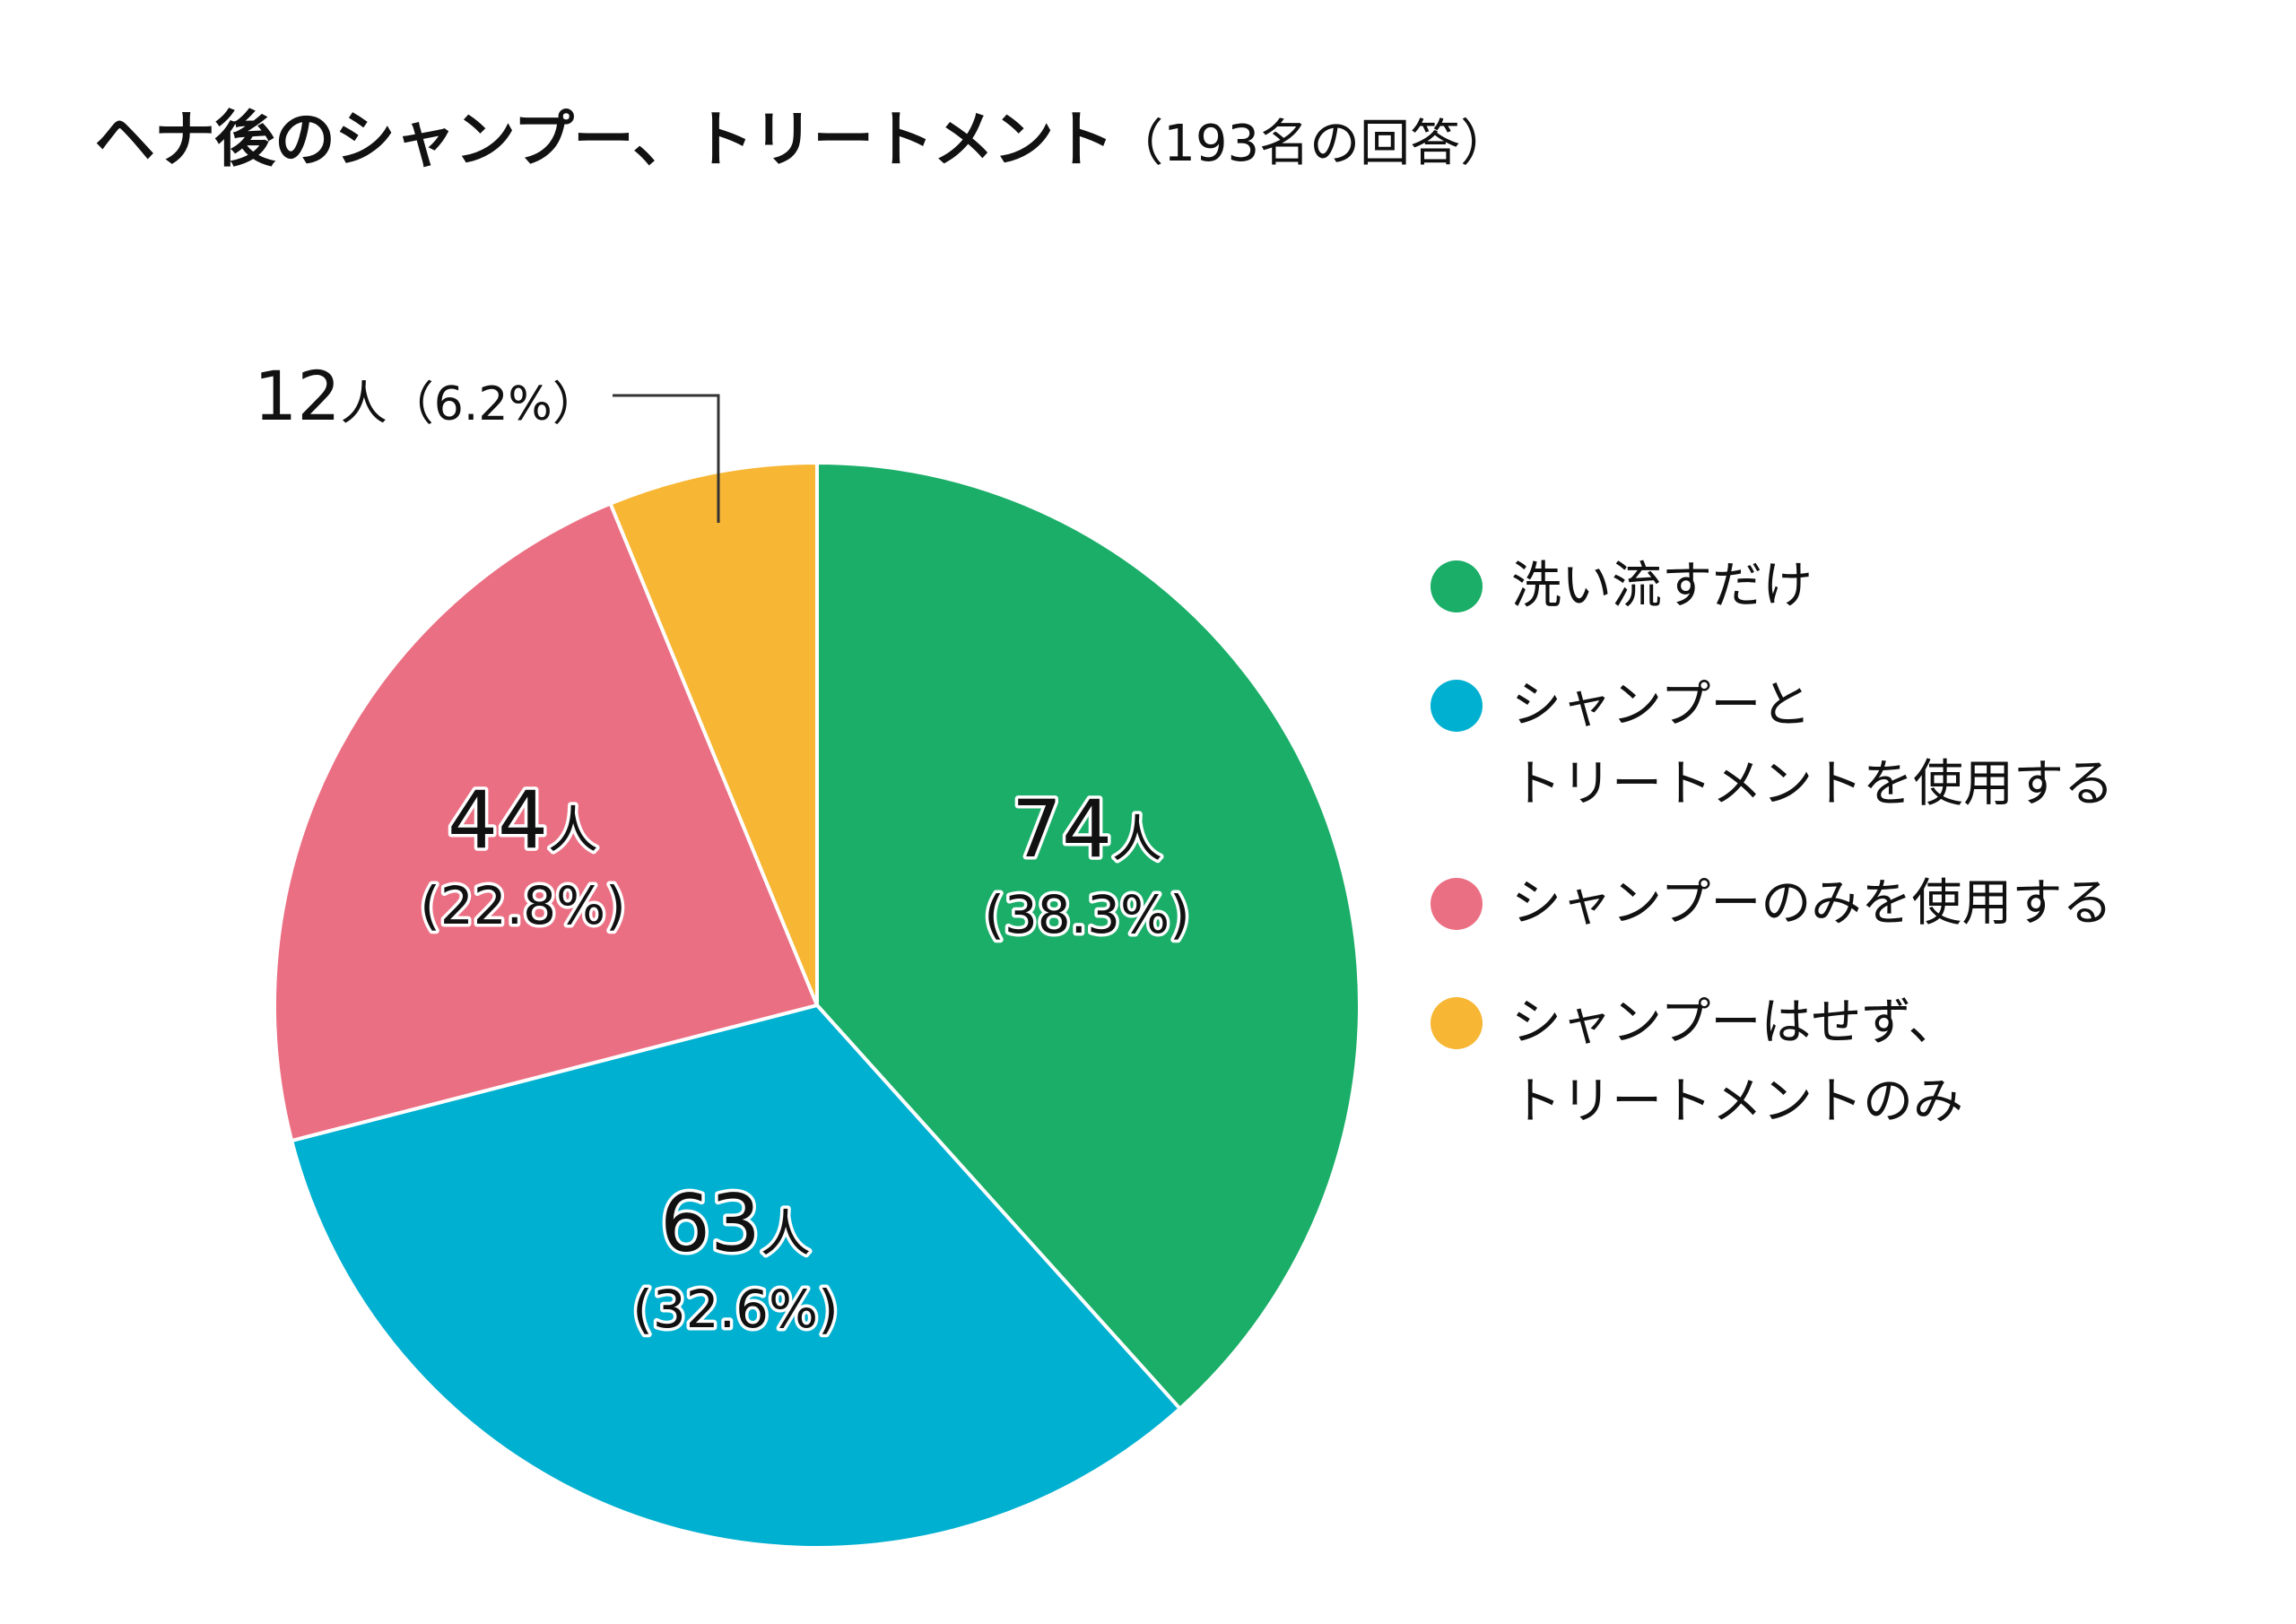  I want to click on slice-count-label: 74人, so click(1087, 829).